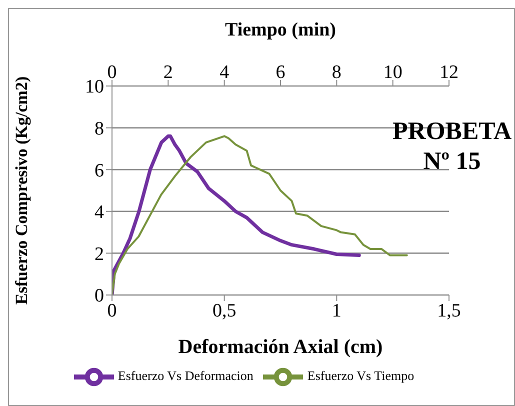 This screenshot has width=515, height=406. I want to click on y-tick-label: 4, so click(99, 213).